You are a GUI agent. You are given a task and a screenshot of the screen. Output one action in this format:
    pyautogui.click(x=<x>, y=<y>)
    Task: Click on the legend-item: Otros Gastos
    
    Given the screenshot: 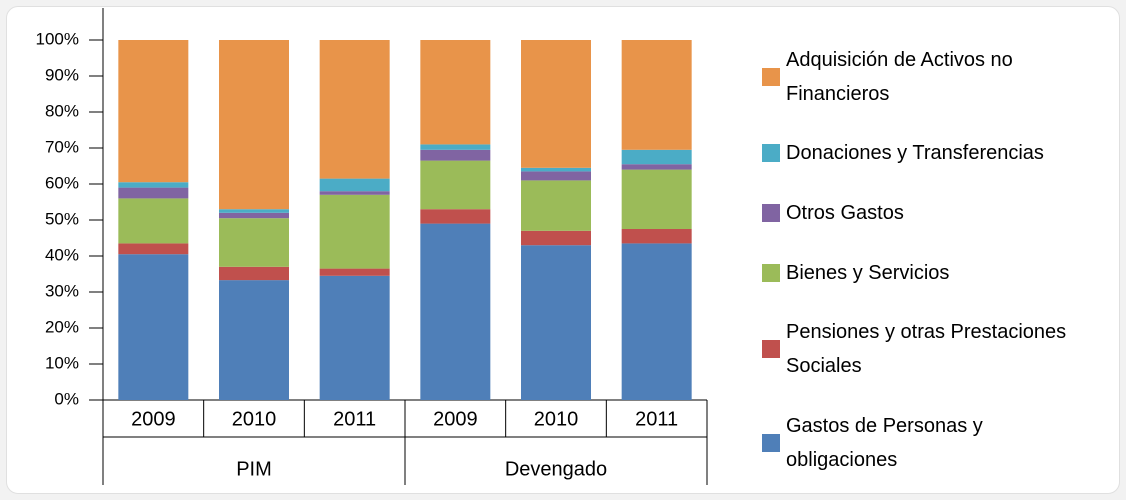 What is the action you would take?
    pyautogui.click(x=934, y=213)
    